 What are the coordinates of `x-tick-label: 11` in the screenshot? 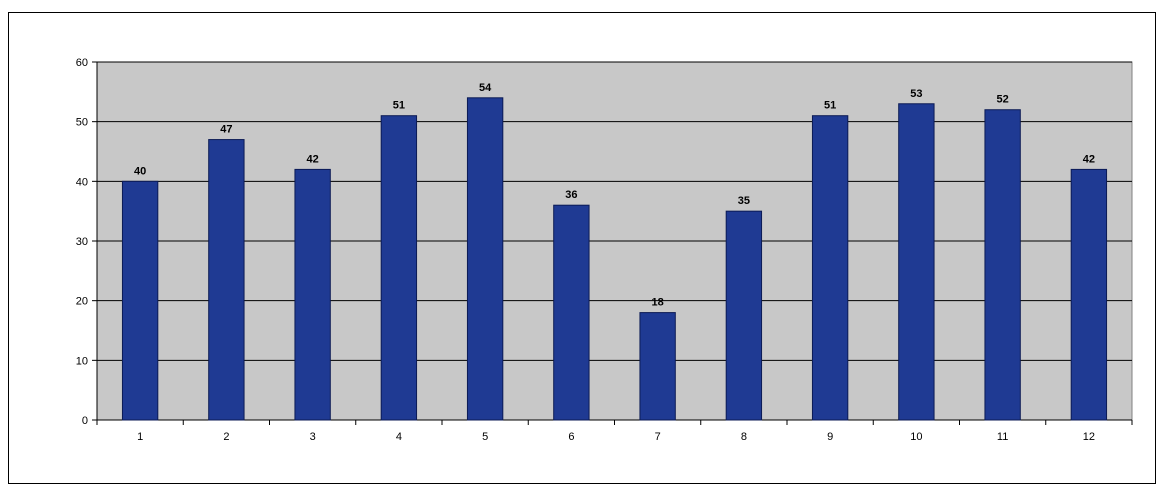 It's located at (1002, 437).